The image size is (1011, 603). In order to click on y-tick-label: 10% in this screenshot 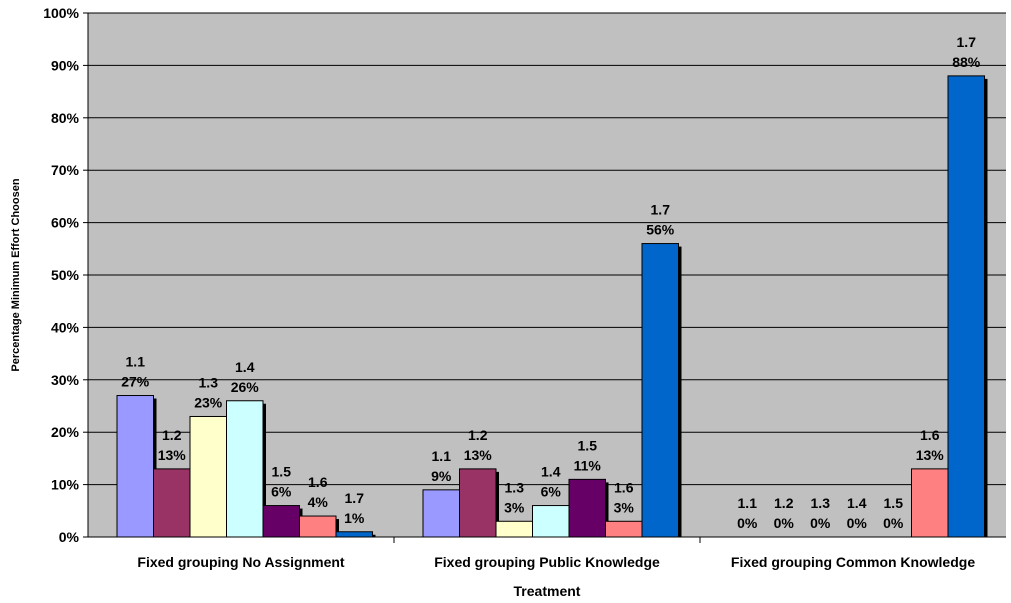, I will do `click(65, 485)`.